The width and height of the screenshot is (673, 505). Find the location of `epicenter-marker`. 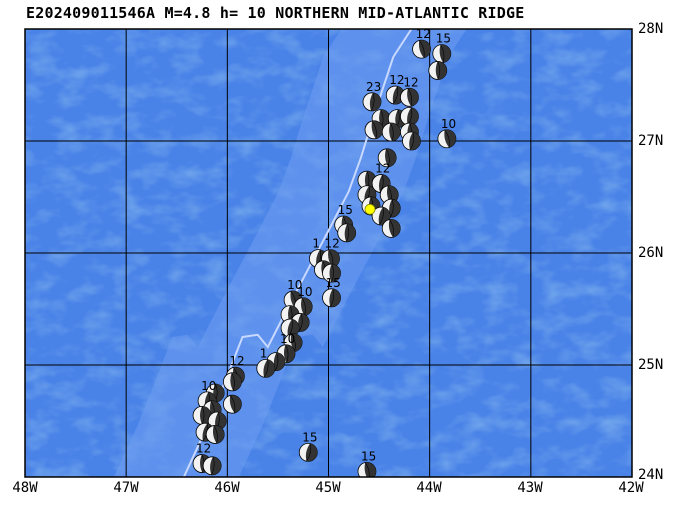

epicenter-marker is located at coordinates (370, 209).